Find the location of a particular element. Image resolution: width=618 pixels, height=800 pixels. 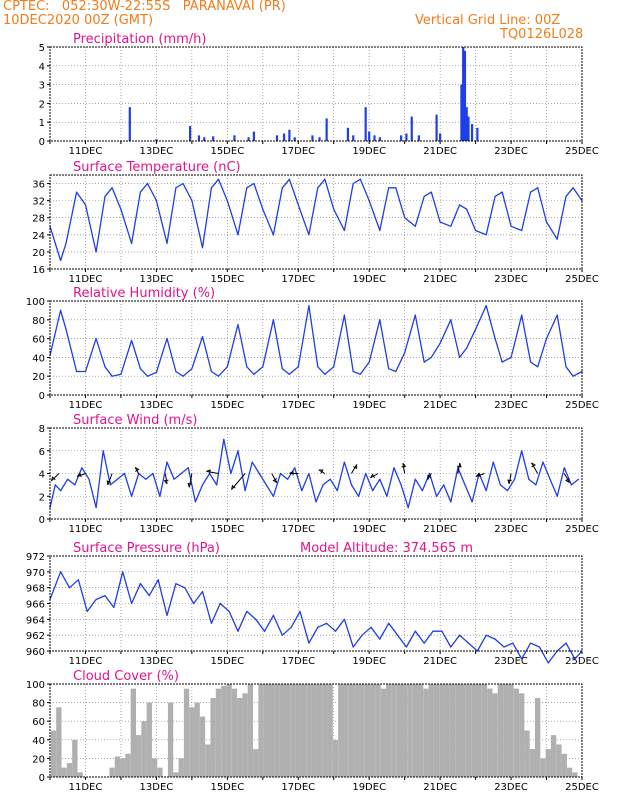

y-tick-label: 36 is located at coordinates (38, 185).